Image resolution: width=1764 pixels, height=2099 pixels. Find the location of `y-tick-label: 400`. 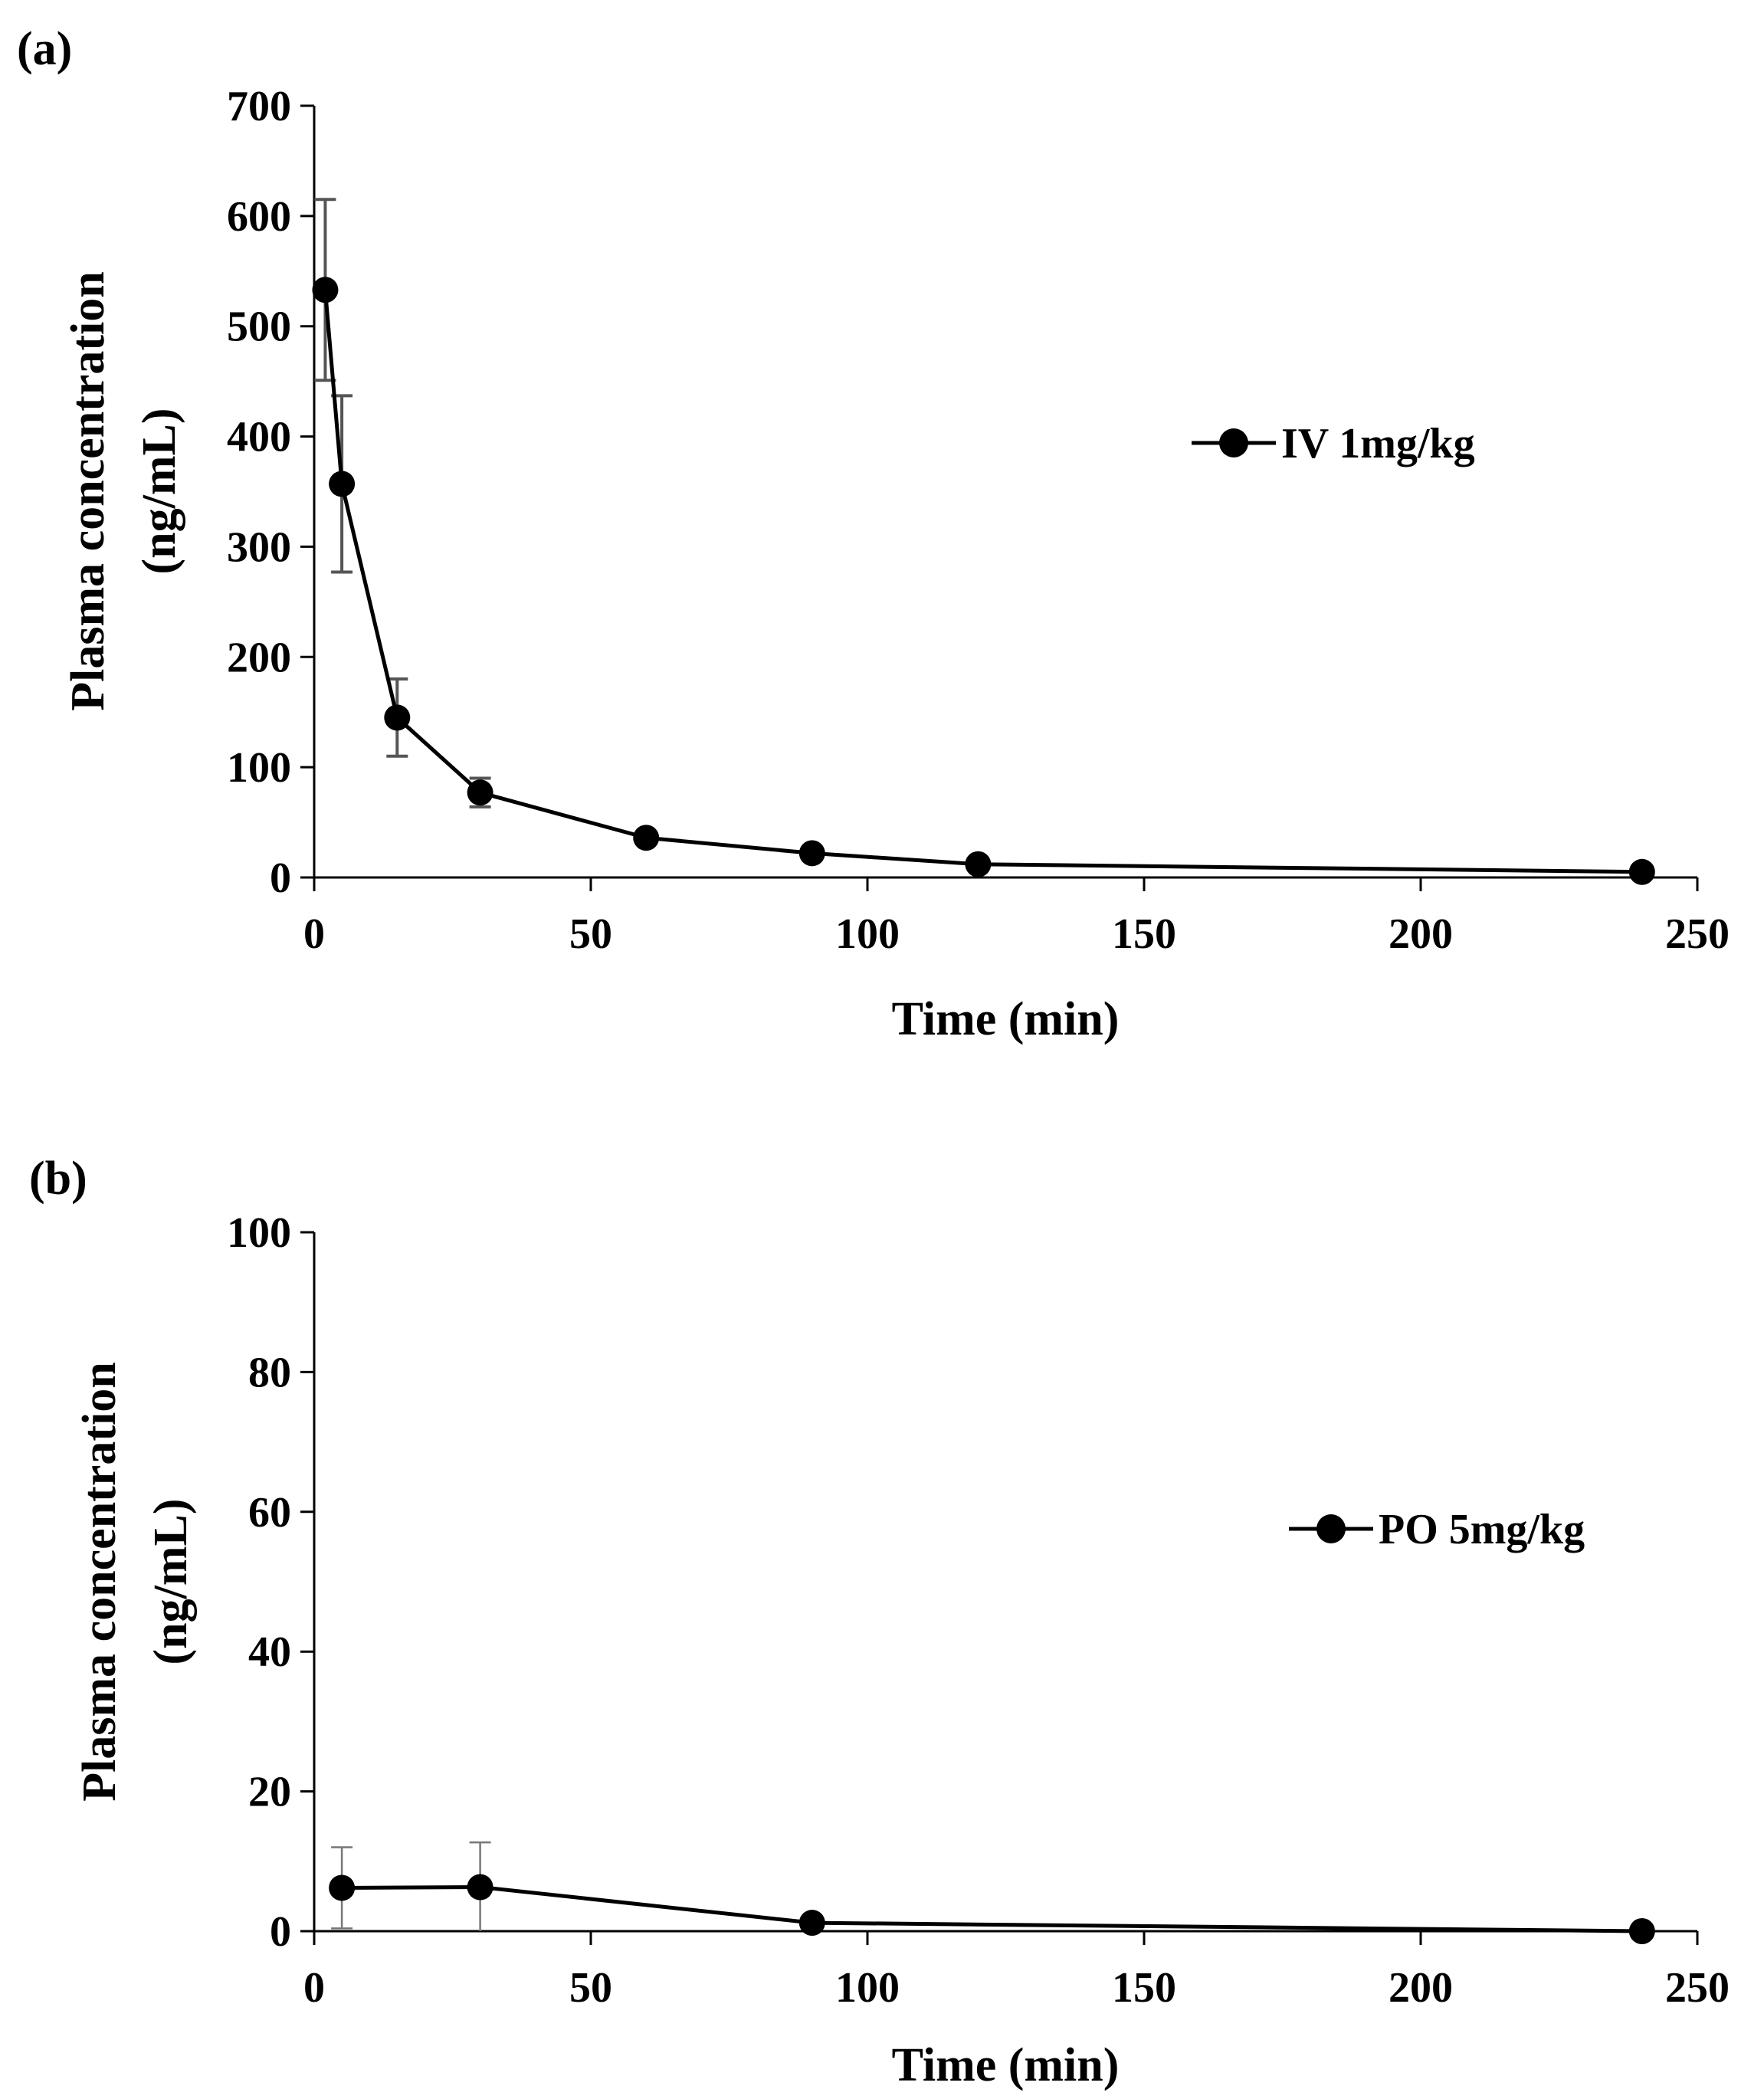

y-tick-label: 400 is located at coordinates (259, 438).